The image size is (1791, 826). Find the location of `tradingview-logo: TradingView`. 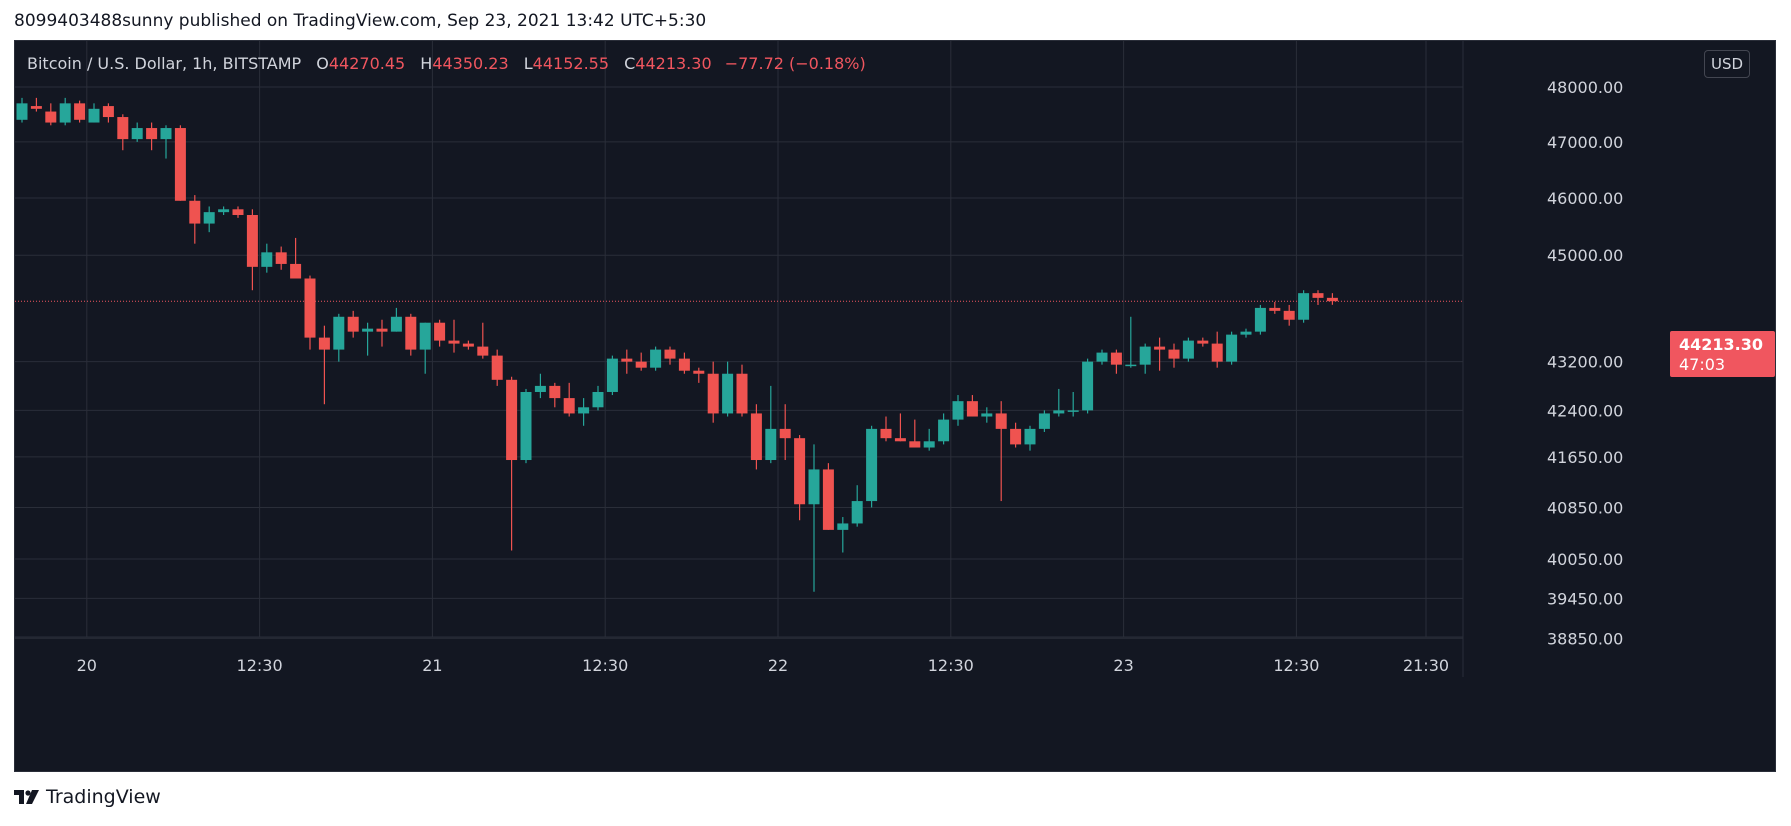

tradingview-logo: TradingView is located at coordinates (87, 797).